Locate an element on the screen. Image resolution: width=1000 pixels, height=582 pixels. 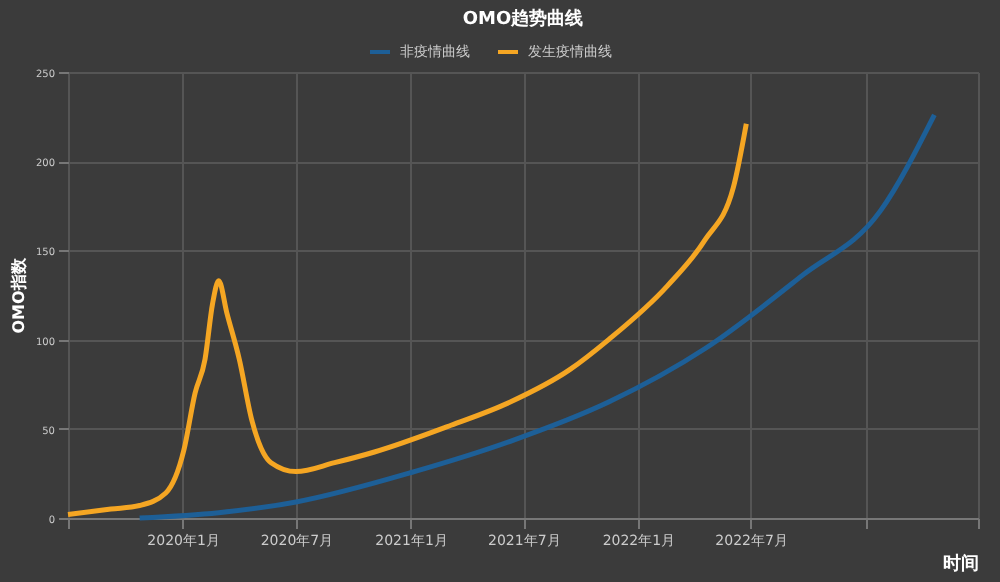
chart-title: OMO趋势曲线 is located at coordinates (523, 19).